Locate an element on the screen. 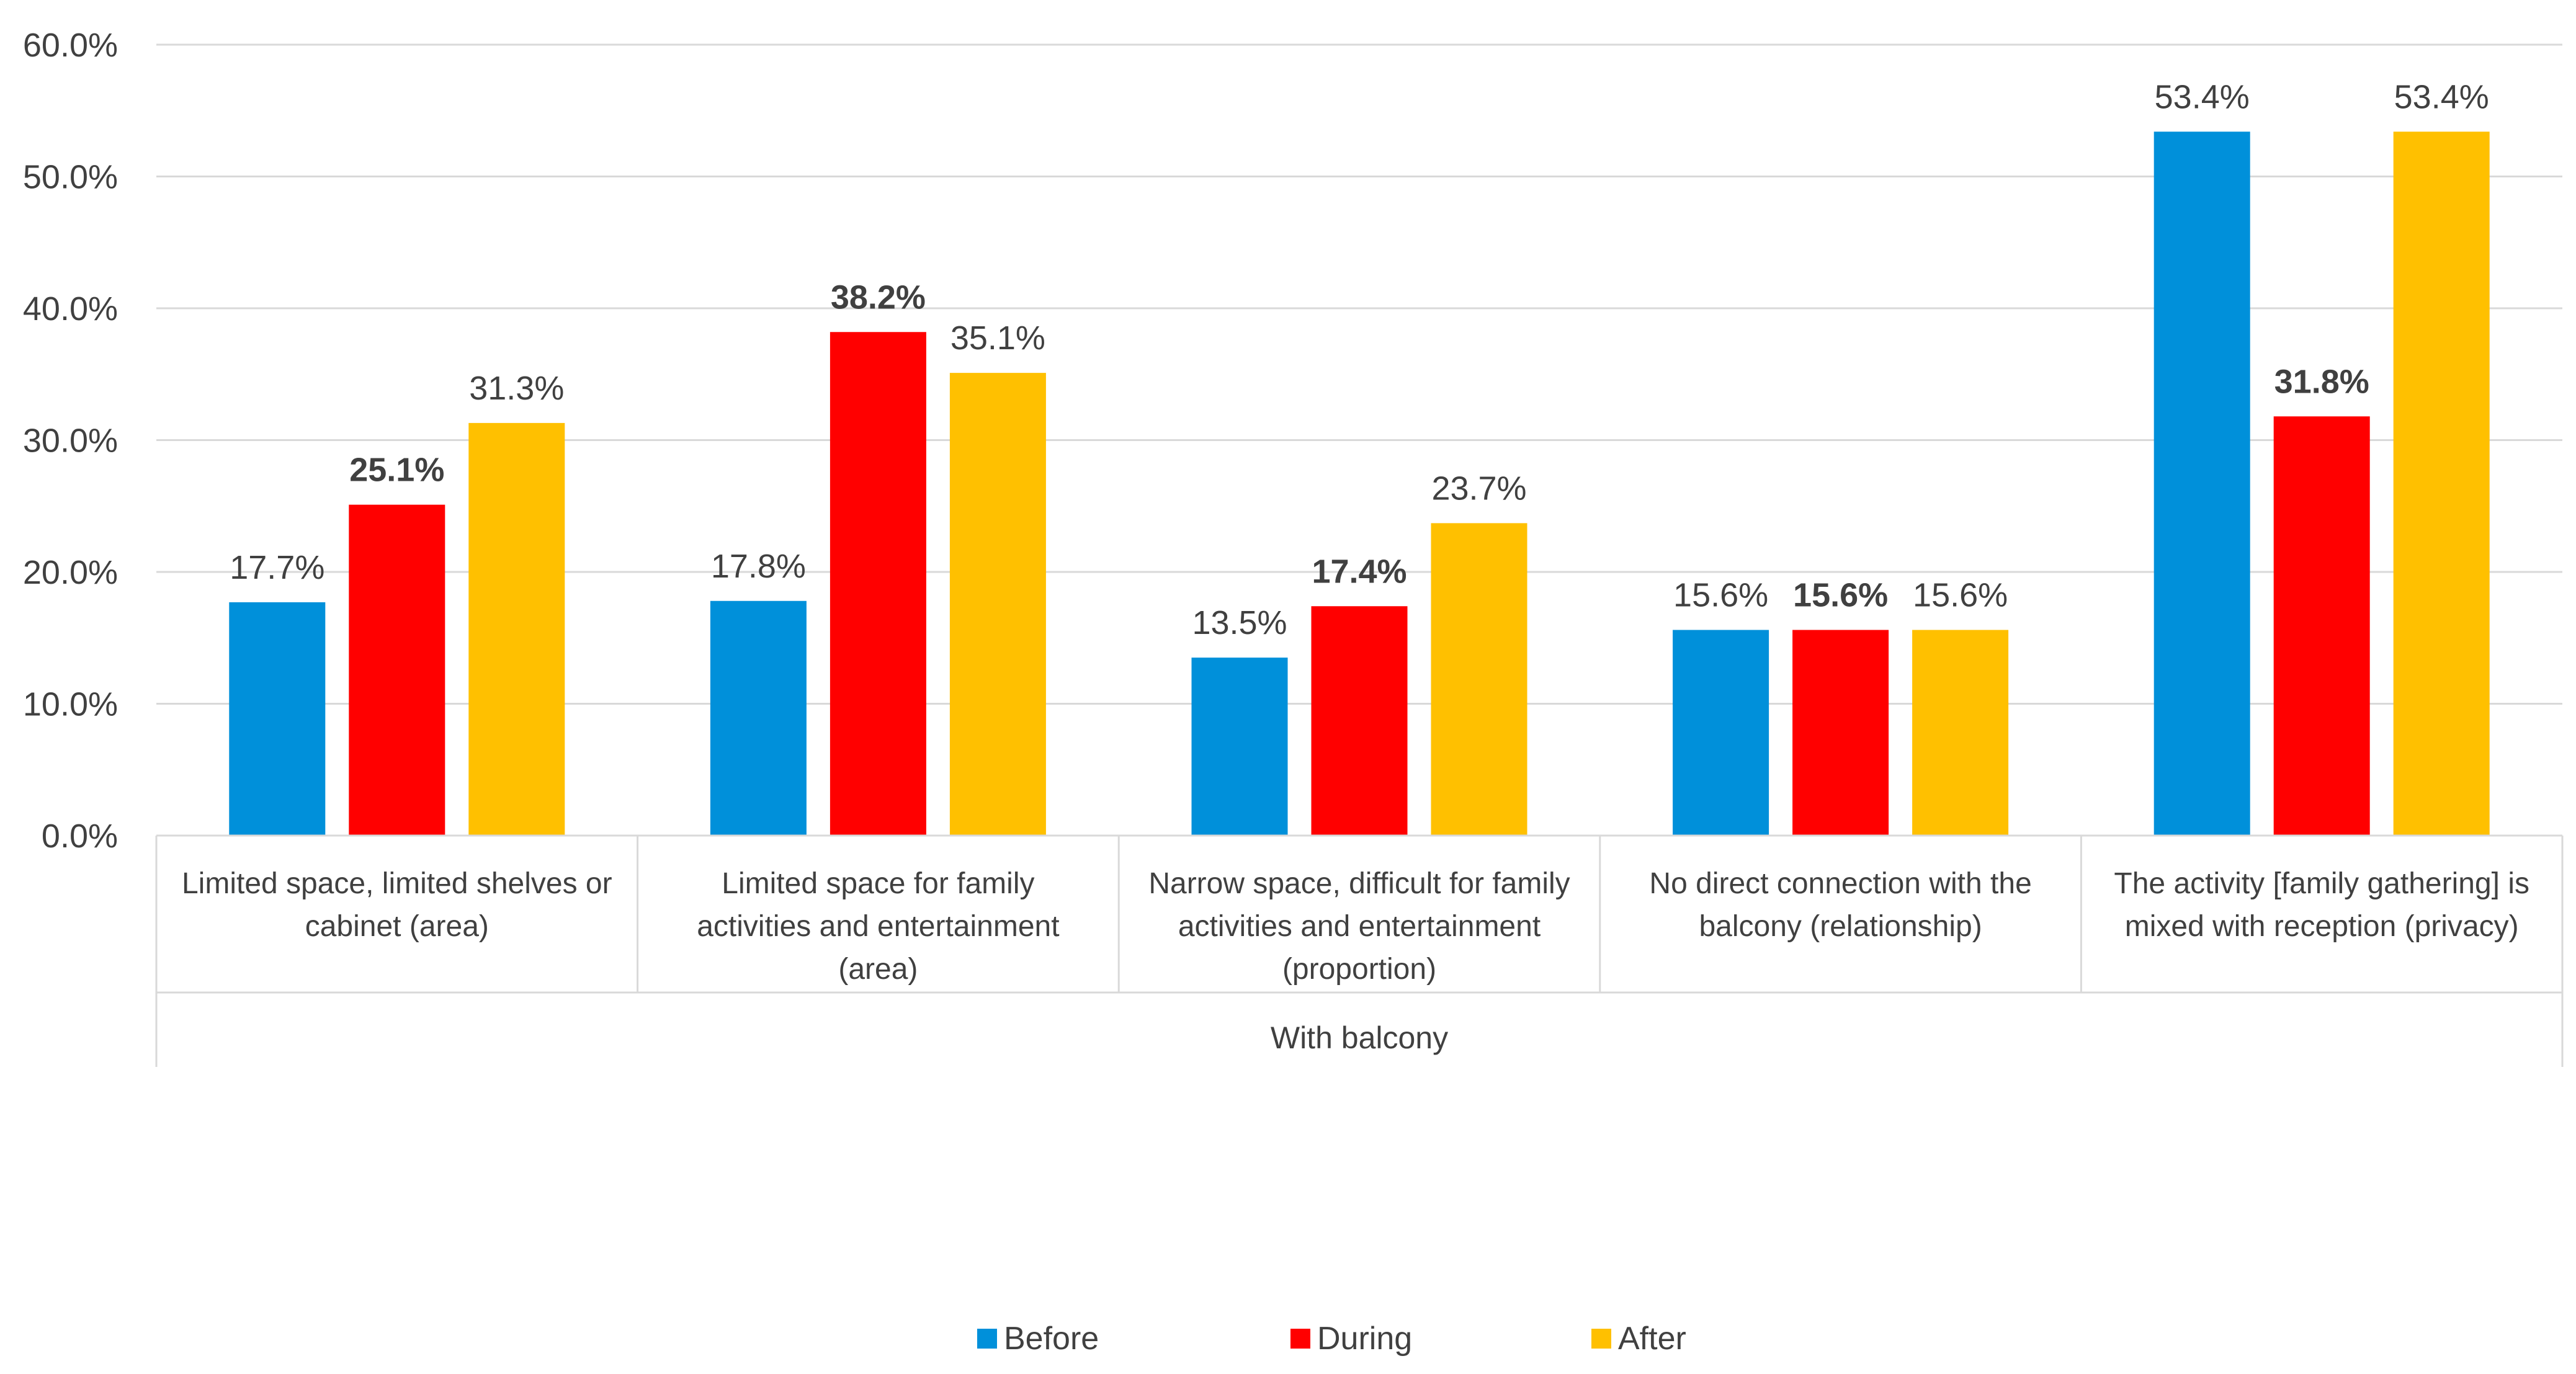 The width and height of the screenshot is (2576, 1374). category-label: No direct connection with the is located at coordinates (1840, 884).